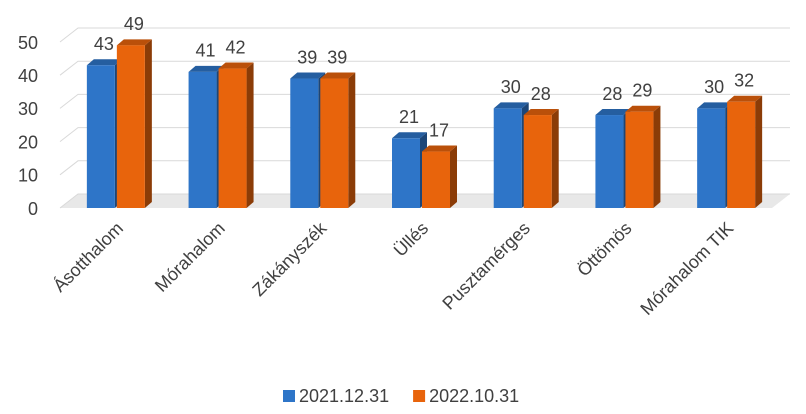 Image resolution: width=806 pixels, height=414 pixels. Describe the element at coordinates (486, 266) in the screenshot. I see `x-tick-label: Pusztamérges` at that location.